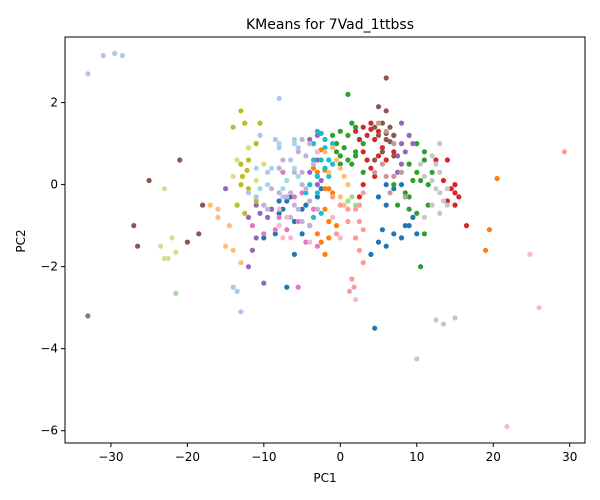 This screenshot has width=600, height=500. Describe the element at coordinates (330, 25) in the screenshot. I see `chart-title: KMeans for 7Vad_1ttbss` at that location.